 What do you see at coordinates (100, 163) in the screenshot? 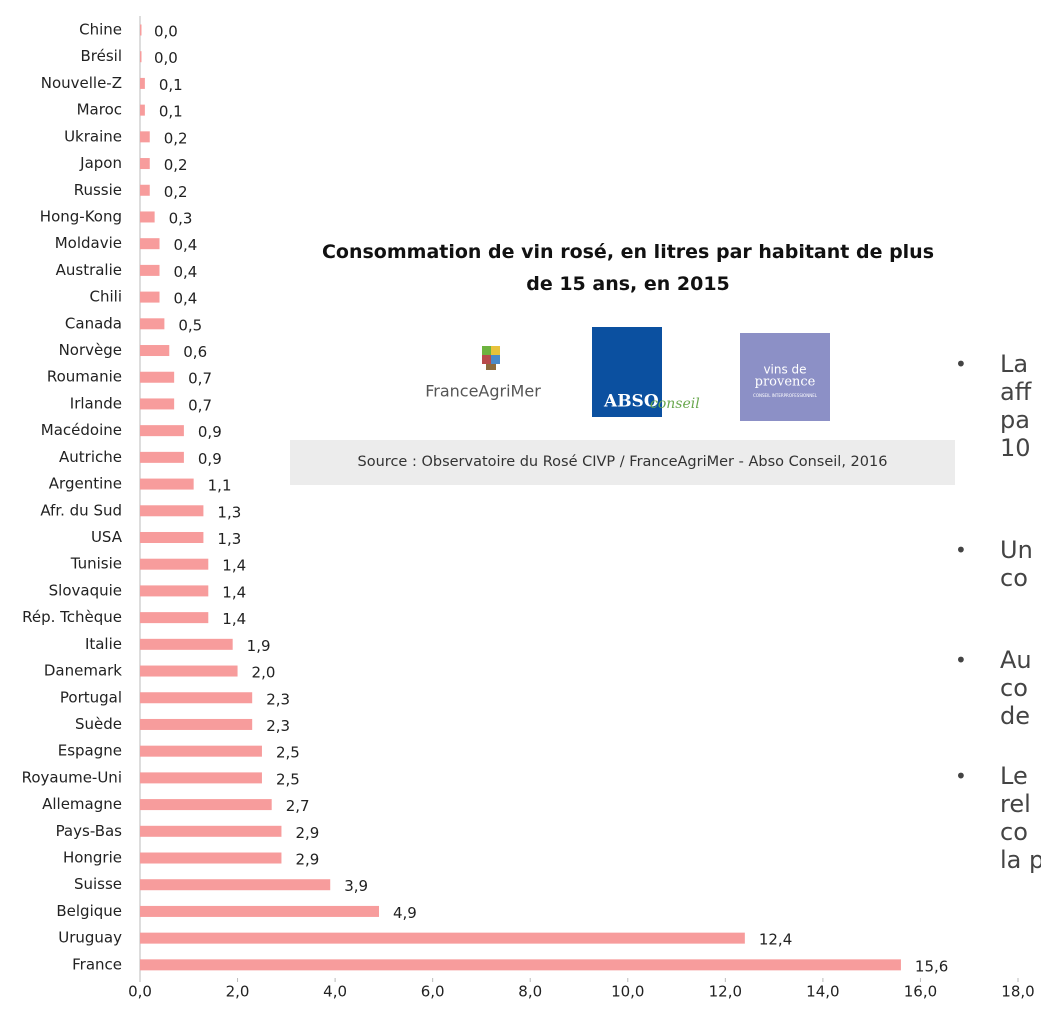
I see `y-tick-label: Japon` at bounding box center [100, 163].